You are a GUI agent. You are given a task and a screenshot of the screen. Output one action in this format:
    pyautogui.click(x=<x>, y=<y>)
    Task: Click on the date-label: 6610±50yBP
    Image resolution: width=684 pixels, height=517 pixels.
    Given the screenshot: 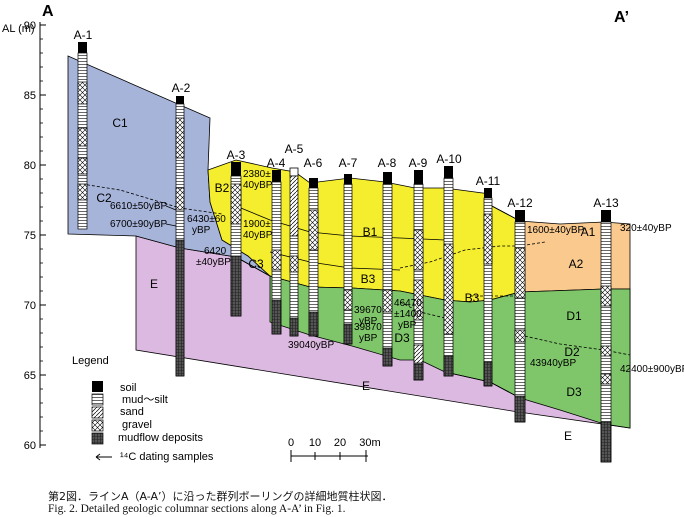 What is the action you would take?
    pyautogui.click(x=139, y=206)
    